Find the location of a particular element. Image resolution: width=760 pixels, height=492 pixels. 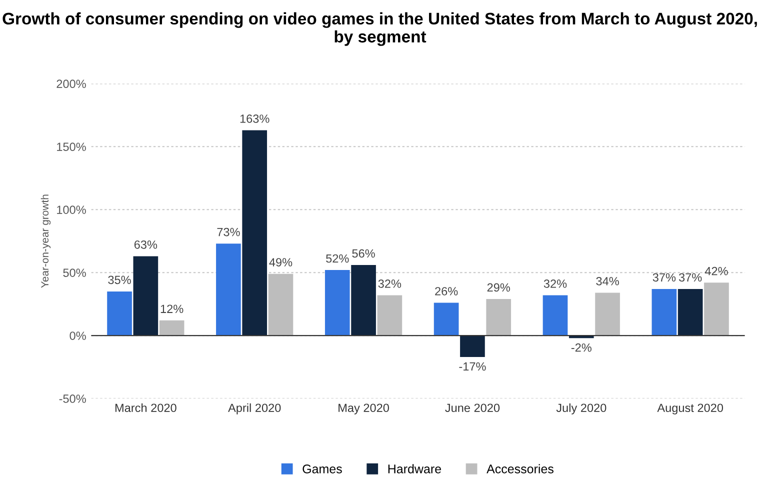

x-tick-label: July 2020 is located at coordinates (581, 408).